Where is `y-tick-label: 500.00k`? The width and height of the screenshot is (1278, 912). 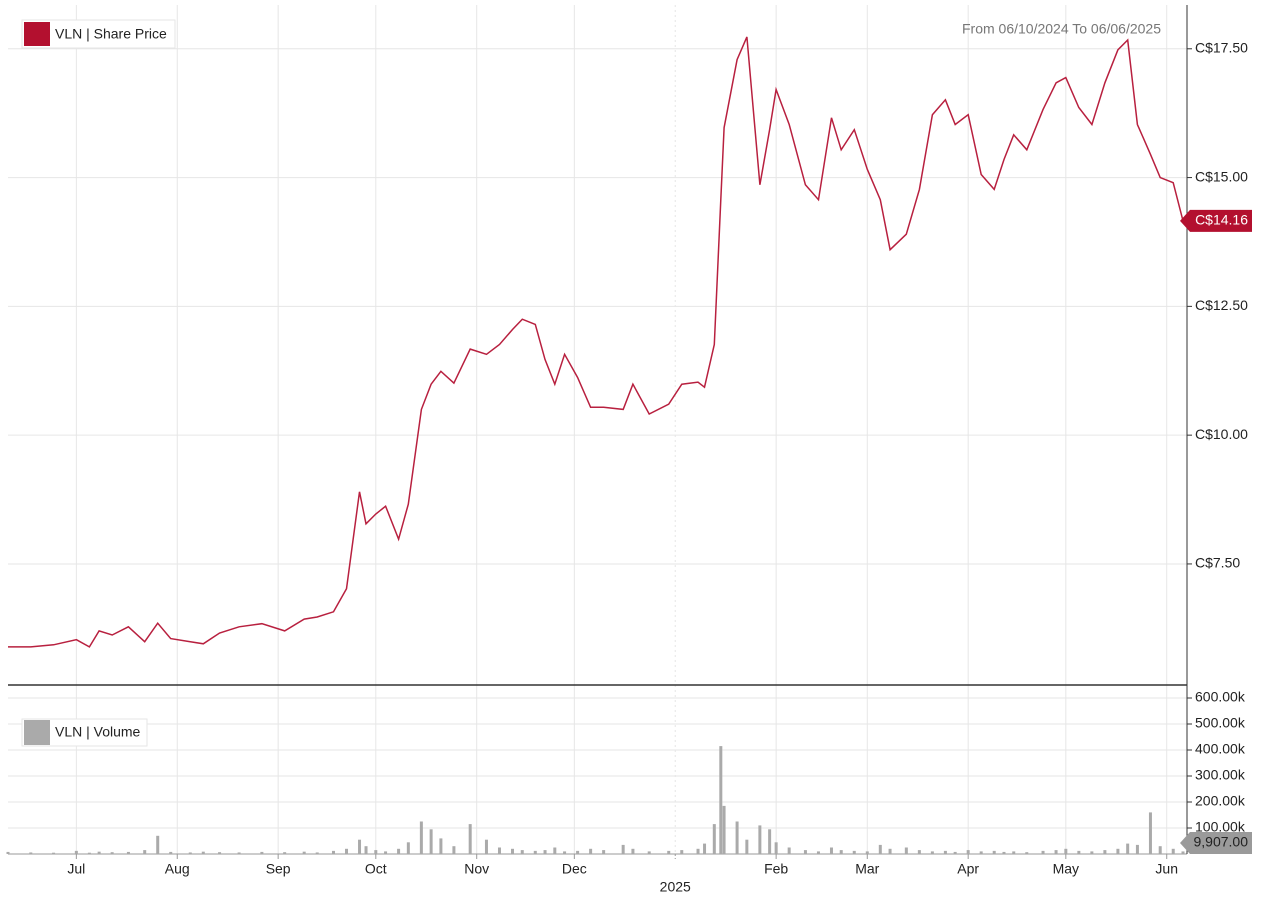 y-tick-label: 500.00k is located at coordinates (1220, 723).